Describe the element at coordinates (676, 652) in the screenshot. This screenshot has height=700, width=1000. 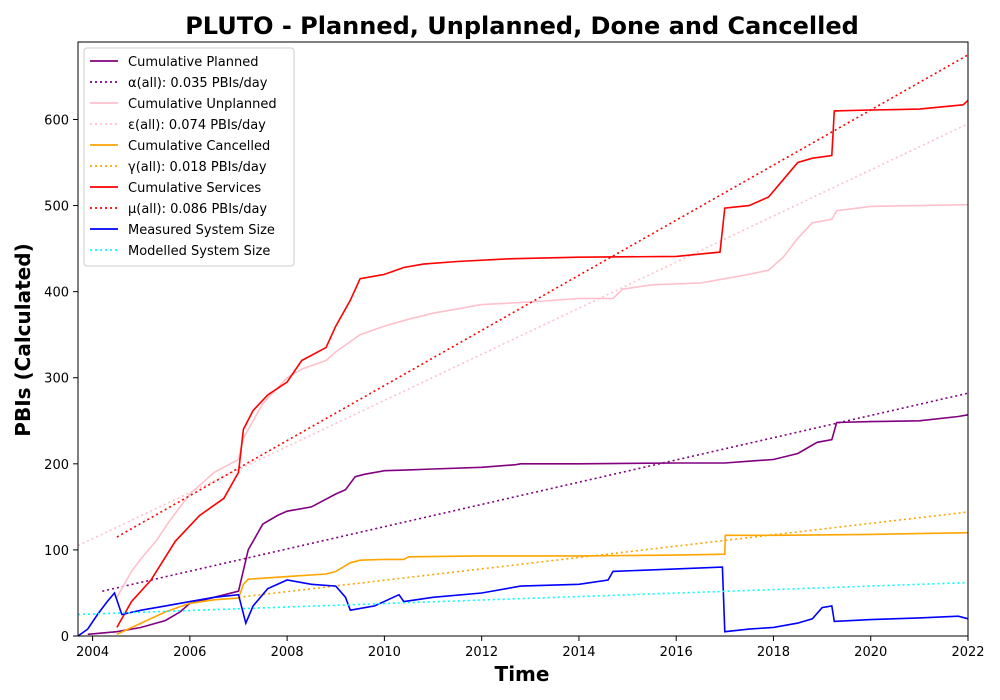
I see `x-tick-label-6: 2016` at that location.